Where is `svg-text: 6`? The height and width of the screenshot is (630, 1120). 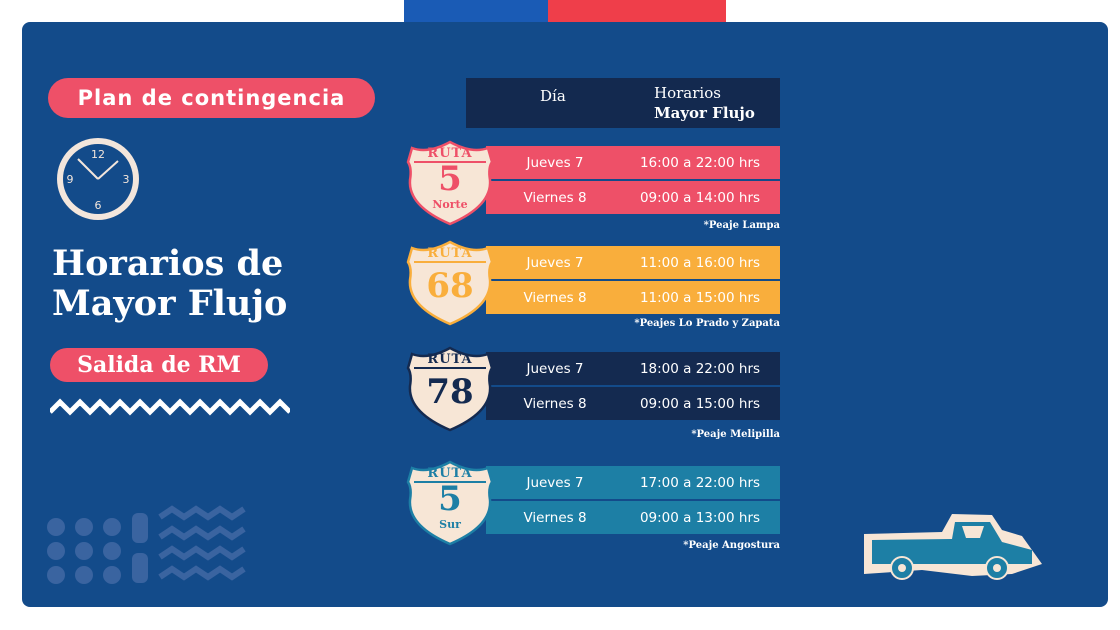 svg-text: 6 is located at coordinates (98, 205).